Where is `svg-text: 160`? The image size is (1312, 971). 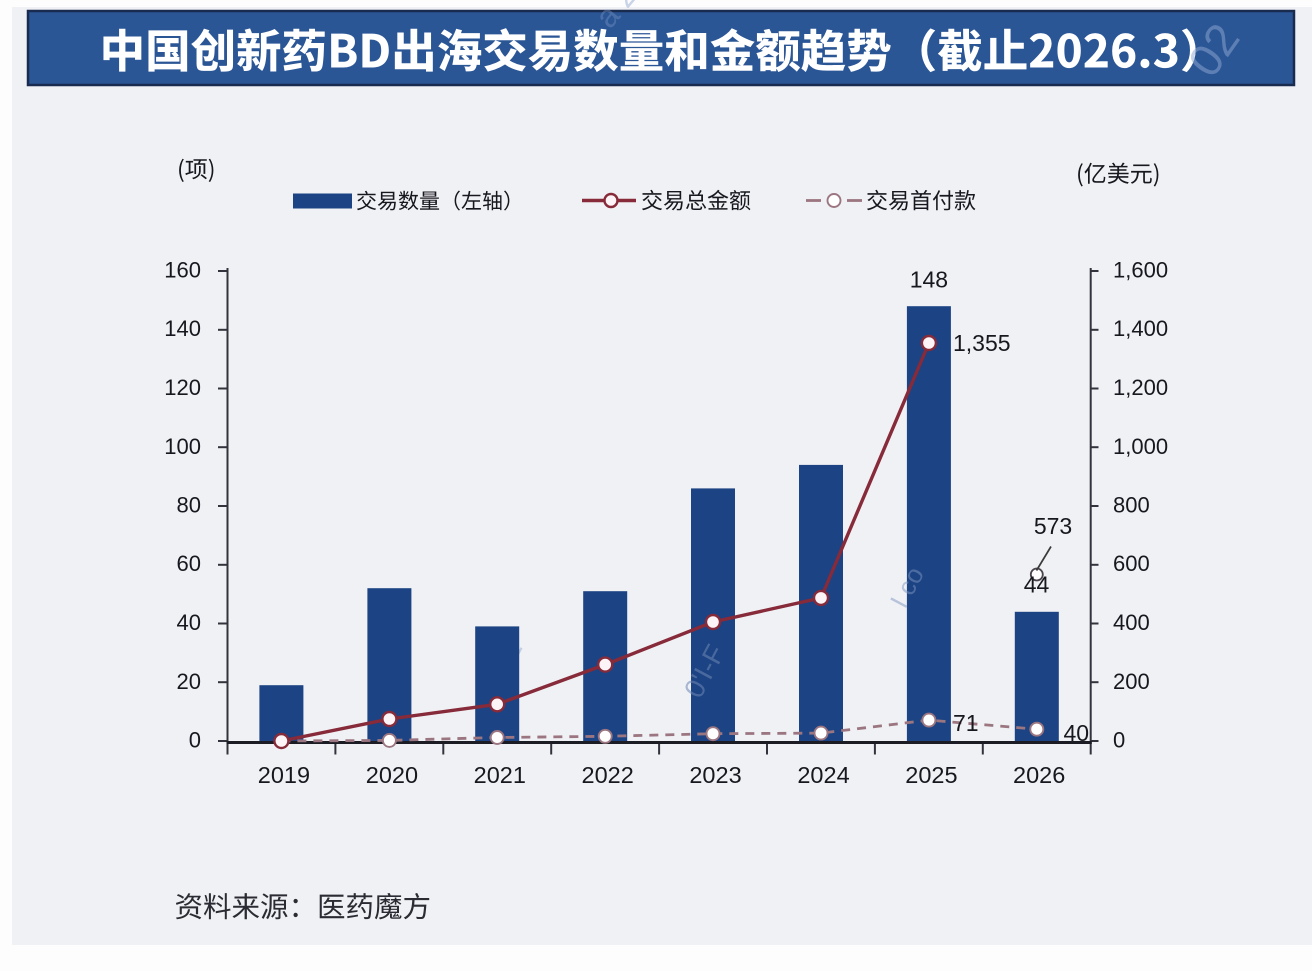 svg-text: 160 is located at coordinates (182, 270).